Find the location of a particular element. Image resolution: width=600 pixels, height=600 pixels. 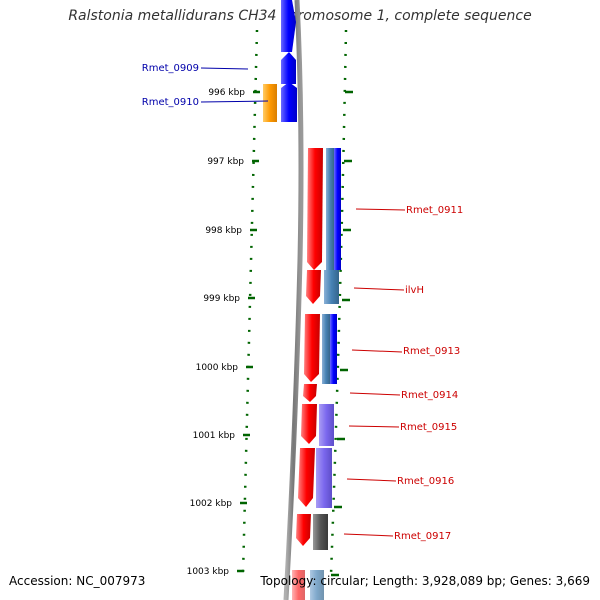

gene-label: Rmet_0913 is located at coordinates (431, 351).